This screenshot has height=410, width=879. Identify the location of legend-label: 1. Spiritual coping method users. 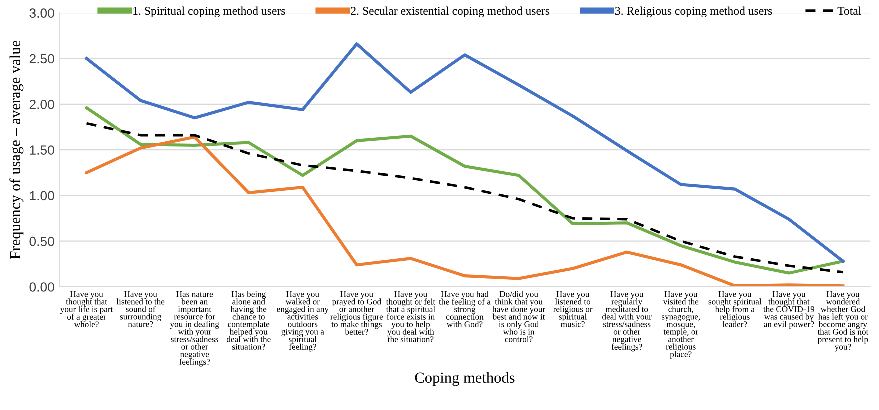
(210, 12).